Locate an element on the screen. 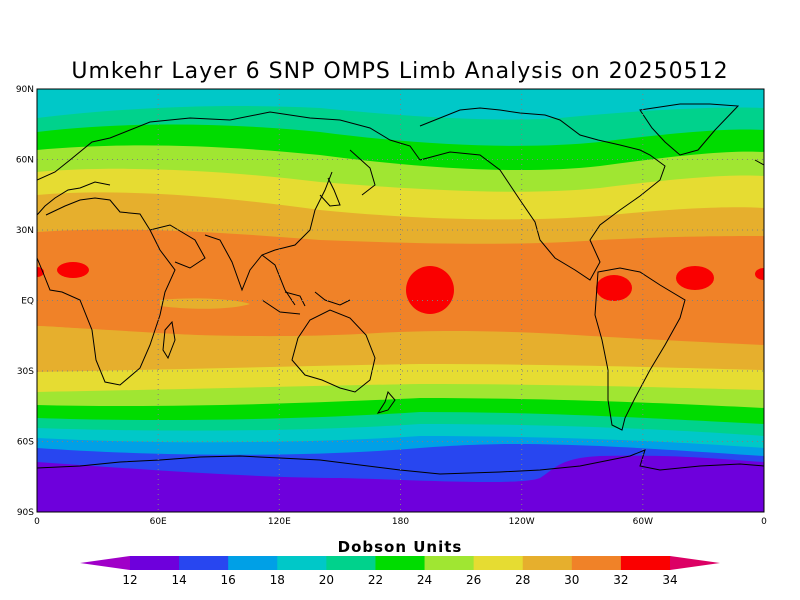 The image size is (800, 600). lon-tick-label: 60W is located at coordinates (643, 522).